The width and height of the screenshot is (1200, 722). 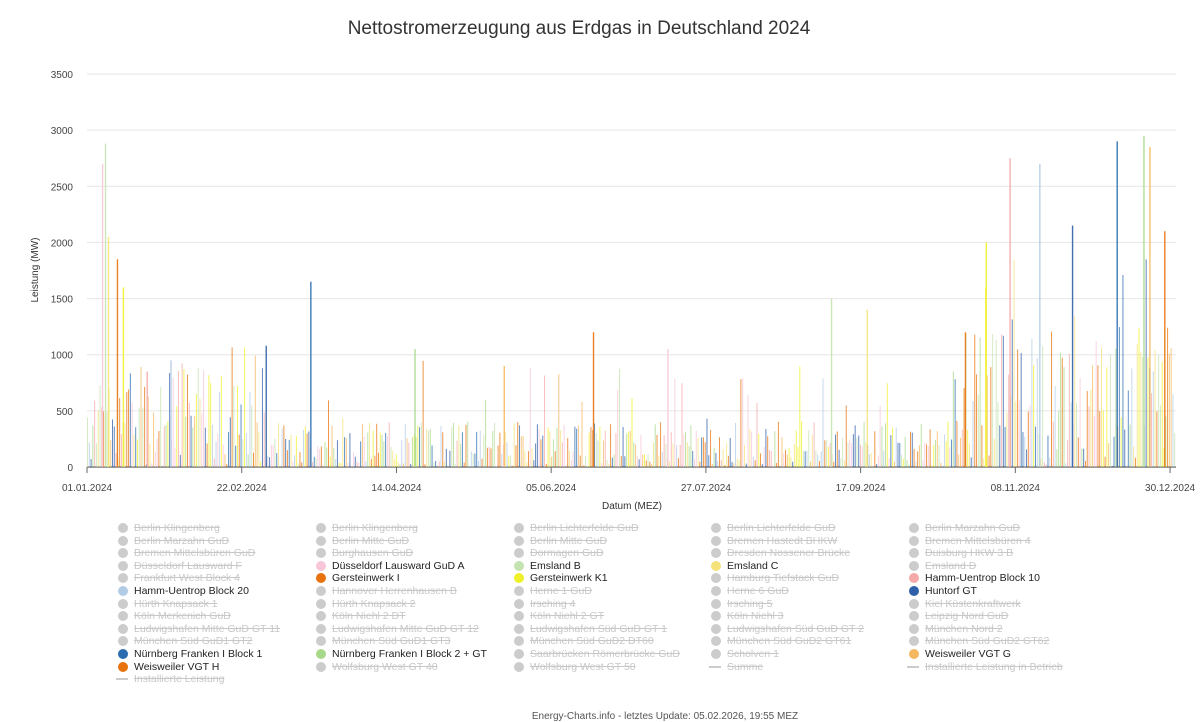 What do you see at coordinates (575, 667) in the screenshot?
I see `legend-item: Wolfsburg West GT 50` at bounding box center [575, 667].